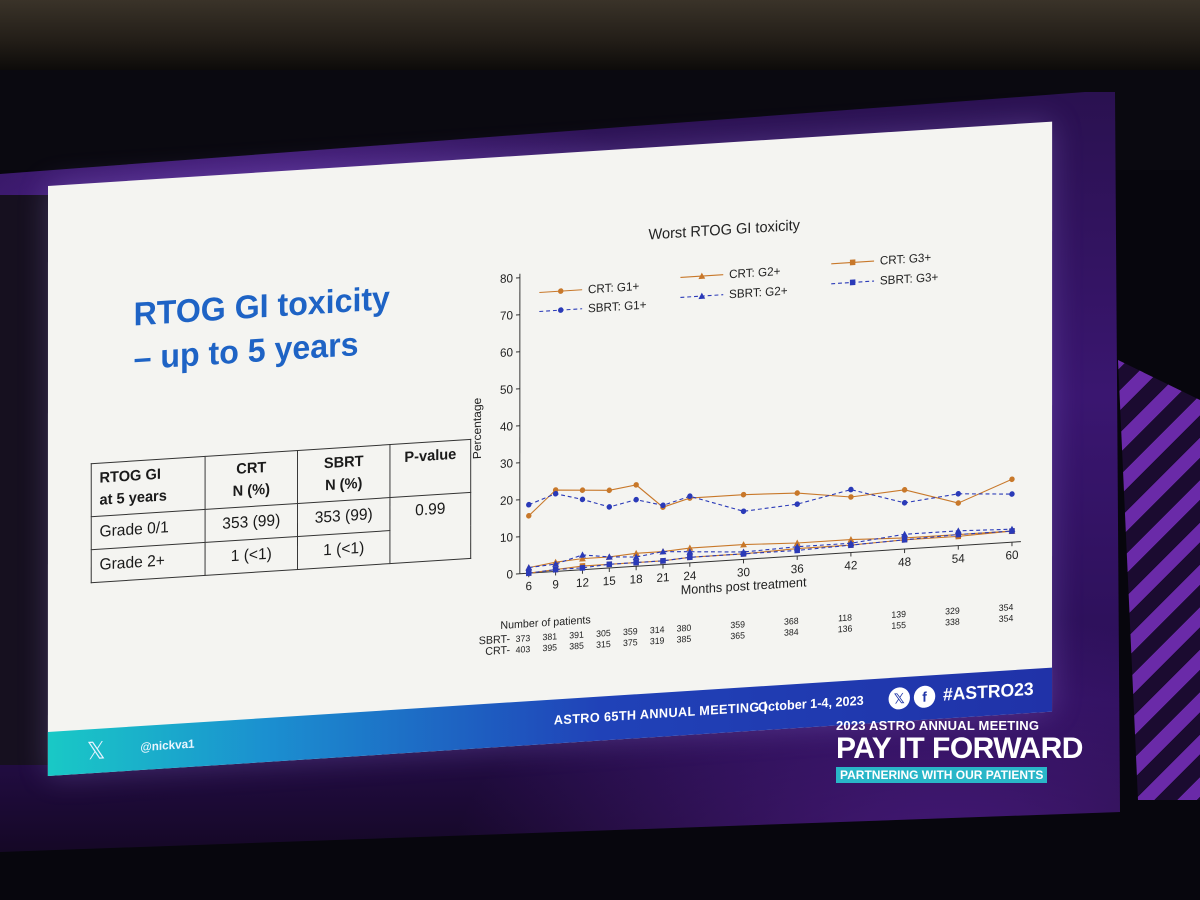 This screenshot has width=1200, height=900. I want to click on risk-table-value: 381, so click(549, 636).